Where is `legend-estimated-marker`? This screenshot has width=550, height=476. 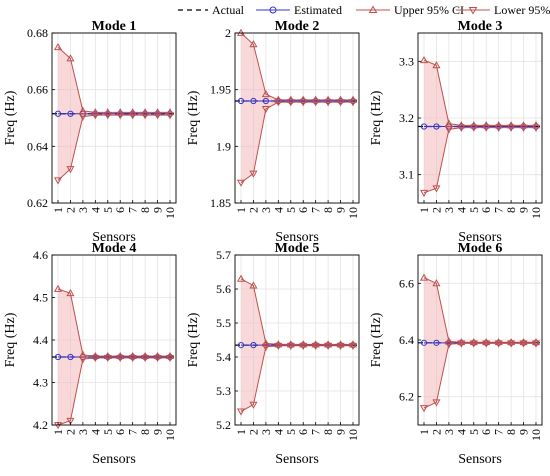 legend-estimated-marker is located at coordinates (273, 10).